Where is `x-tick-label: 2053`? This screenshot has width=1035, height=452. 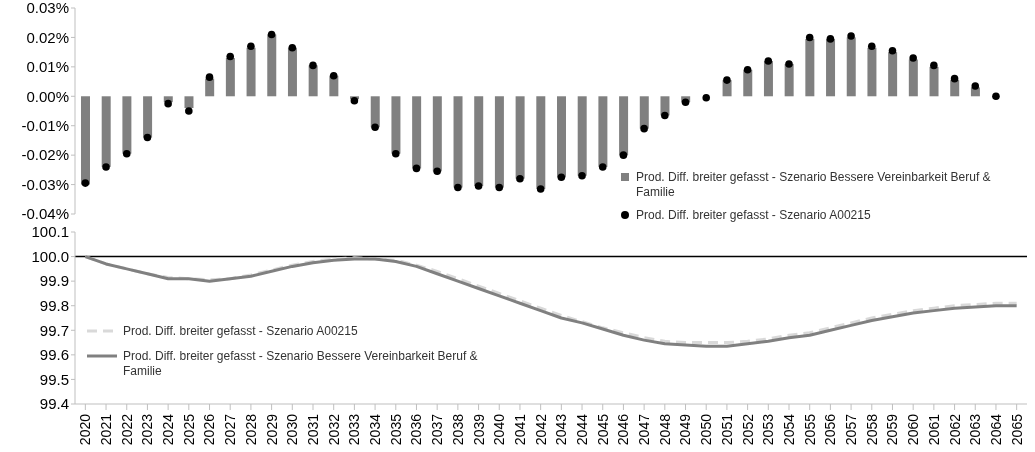 x-tick-label: 2053 is located at coordinates (768, 429).